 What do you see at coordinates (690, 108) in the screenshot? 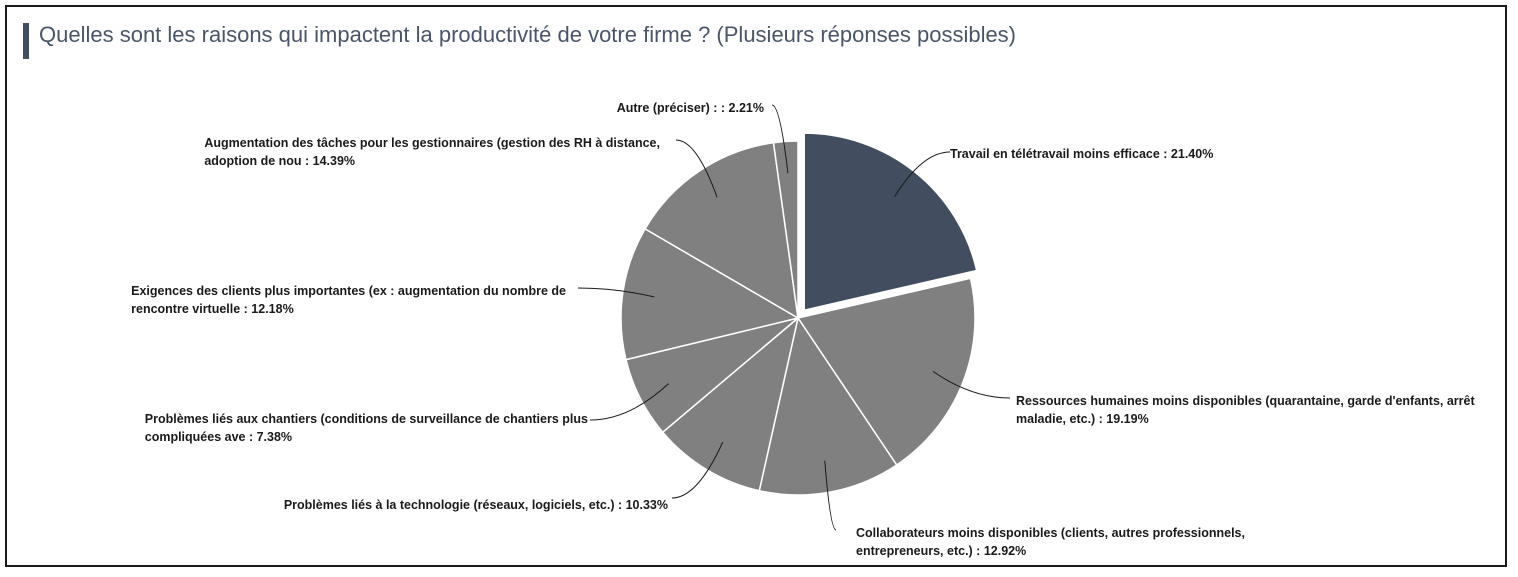
I see `slice-label: Autre (préciser) : : 2.21%` at bounding box center [690, 108].